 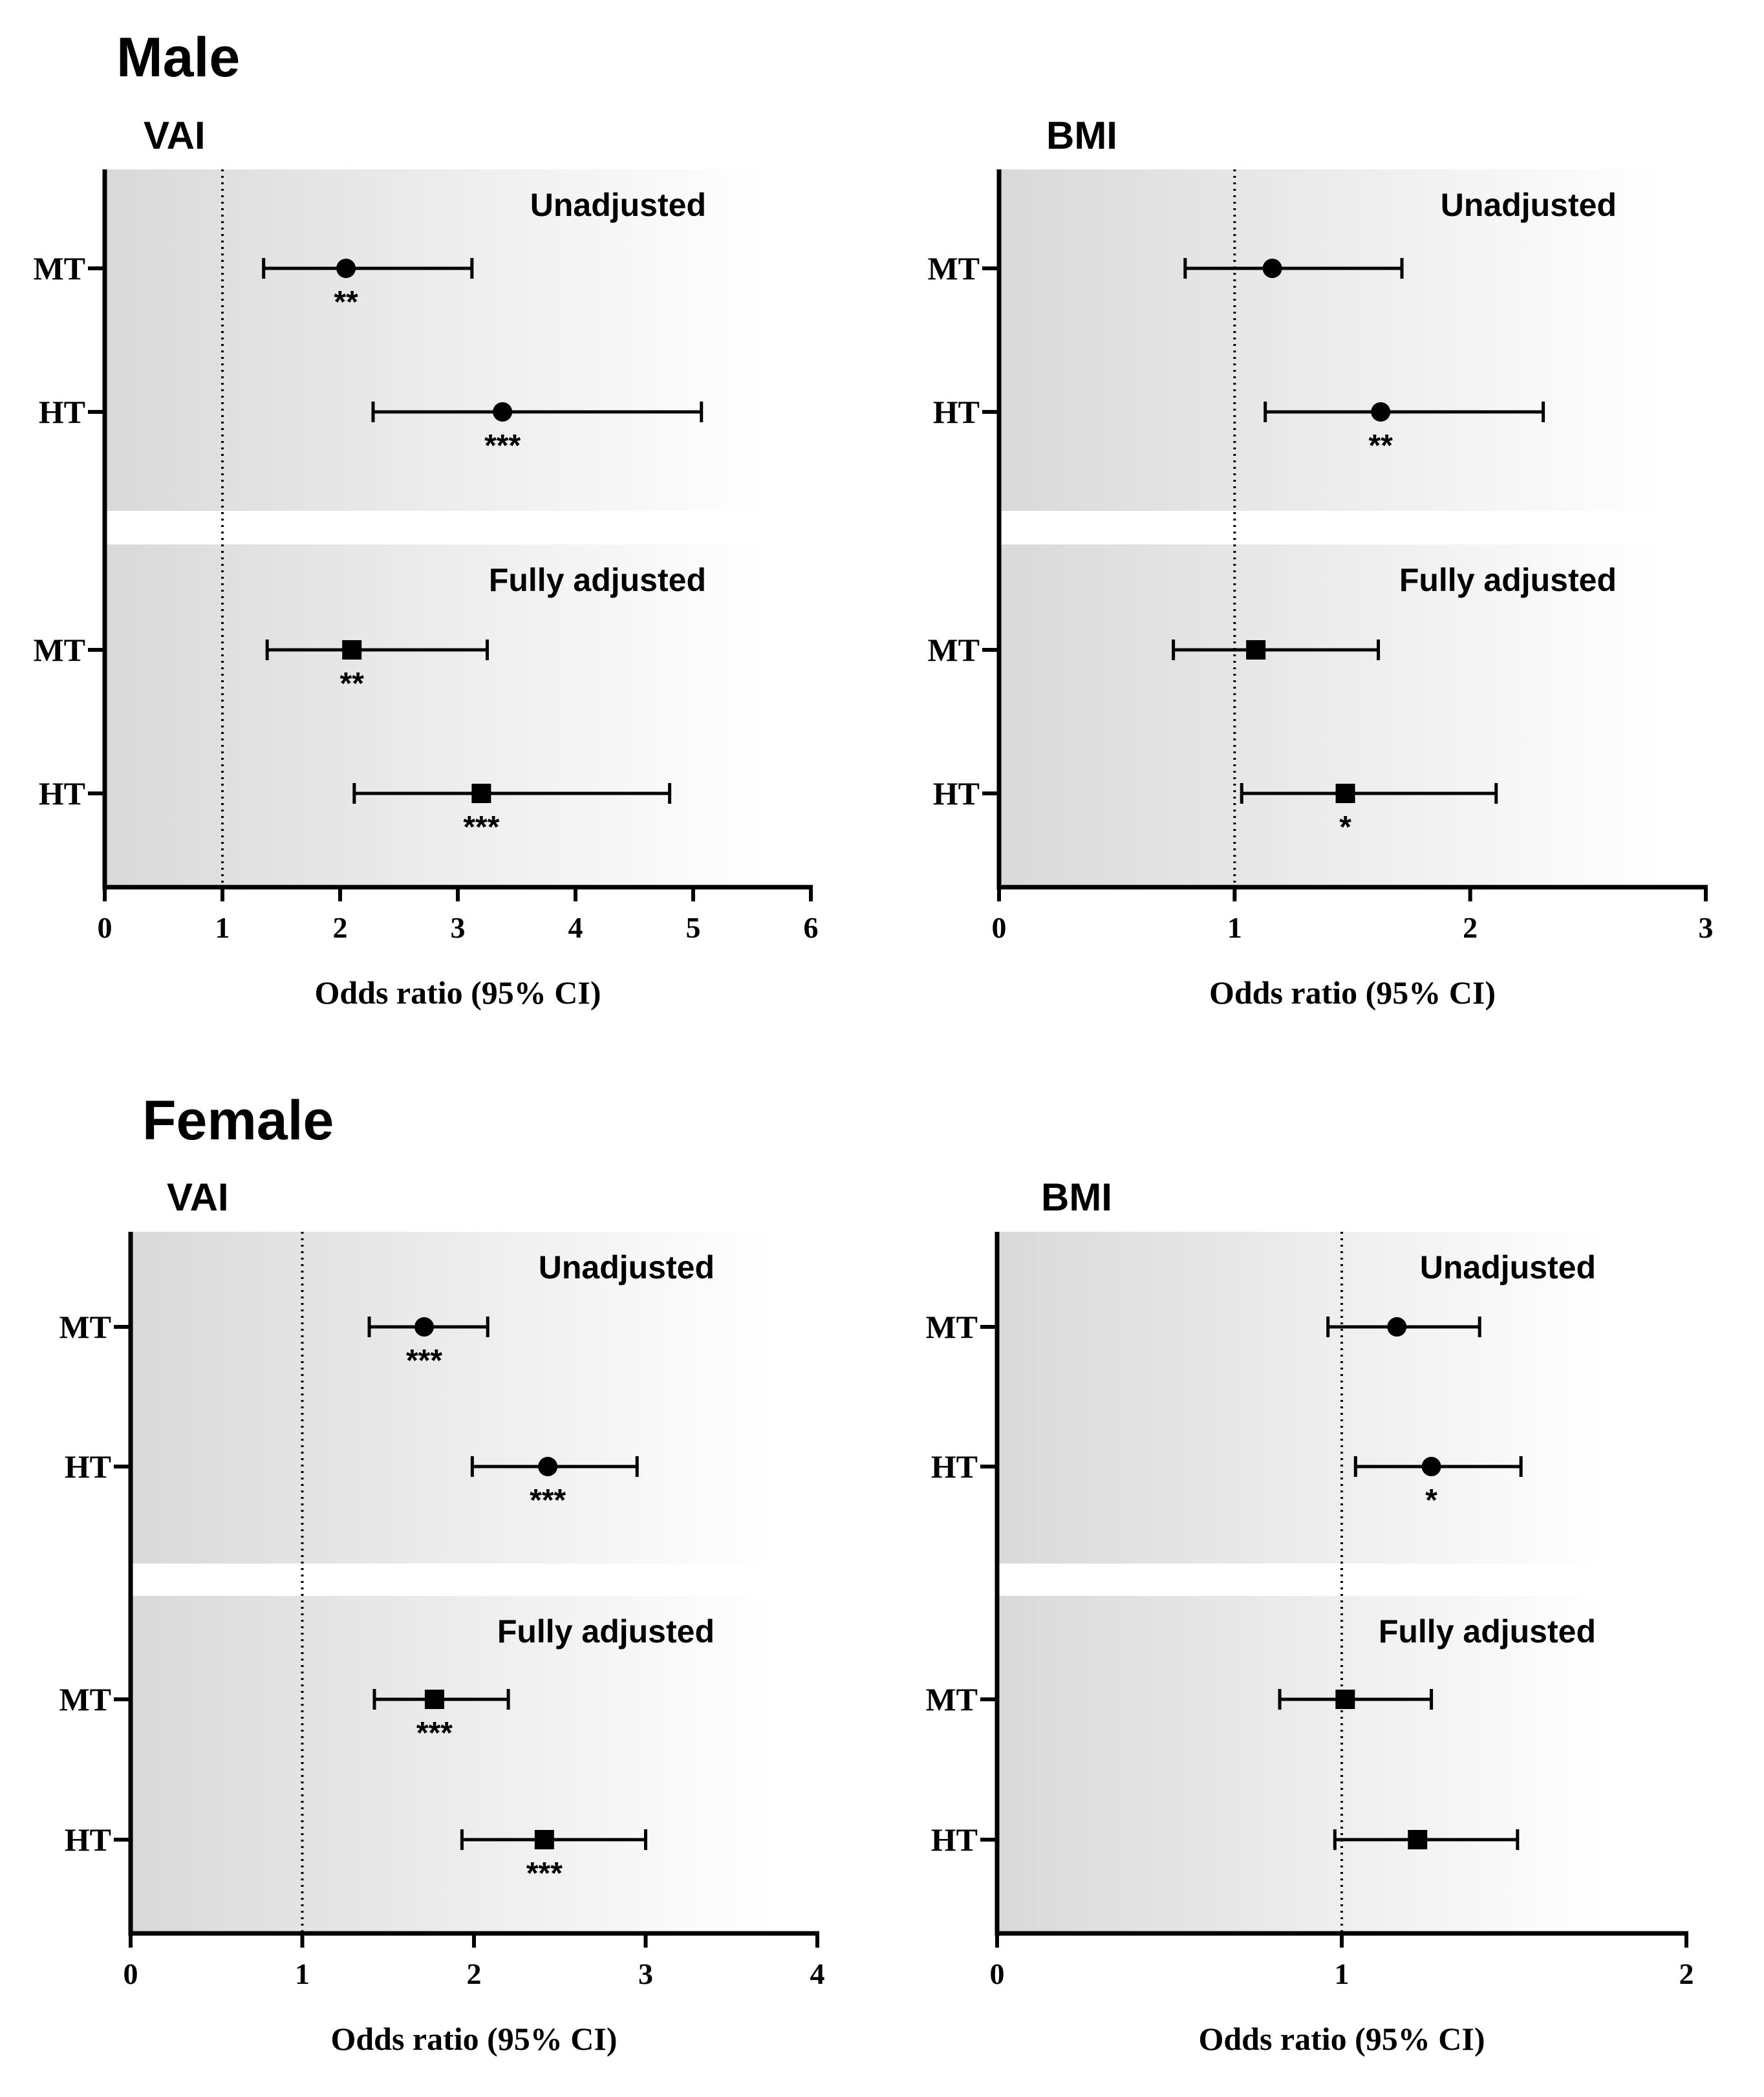 What do you see at coordinates (1081, 135) in the screenshot?
I see `panel-title-male-bmi: BMI` at bounding box center [1081, 135].